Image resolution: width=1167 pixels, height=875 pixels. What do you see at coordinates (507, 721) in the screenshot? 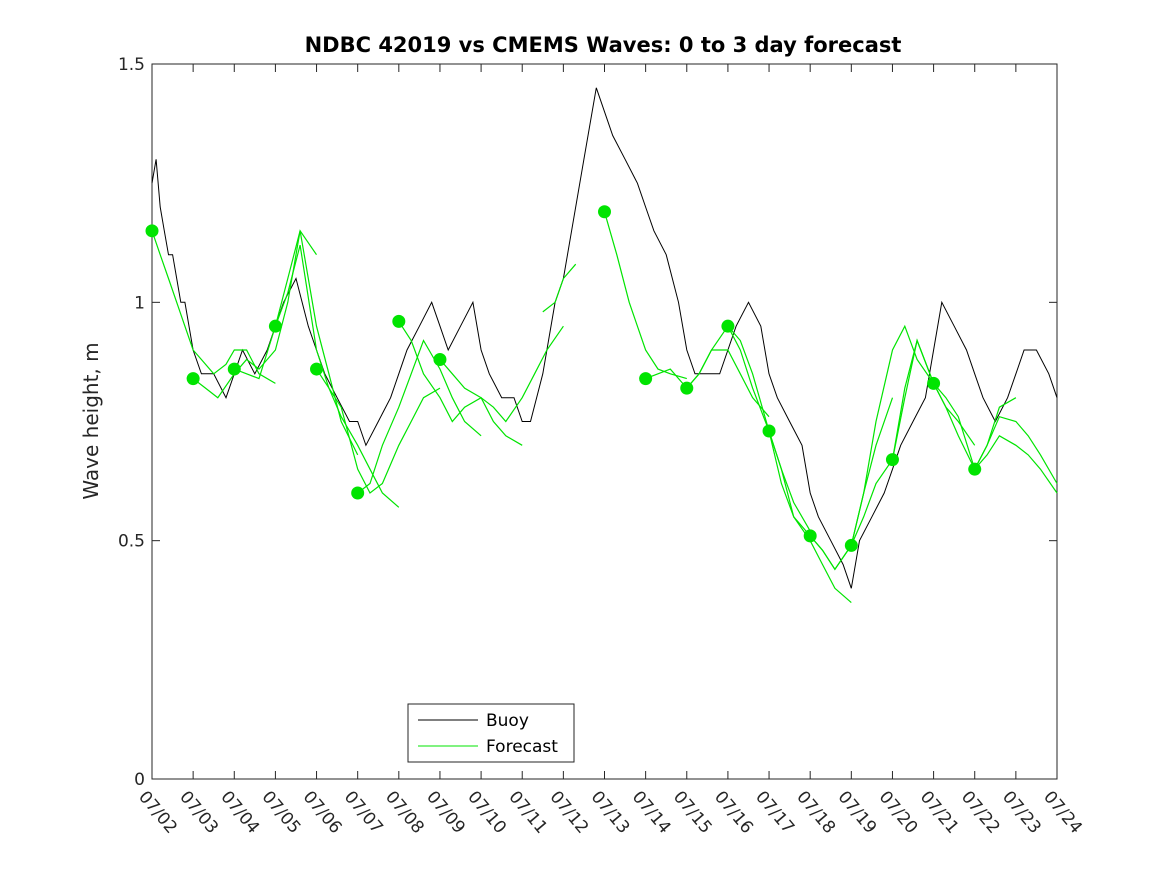
I see `legend-buoy-label: Buoy` at bounding box center [507, 721].